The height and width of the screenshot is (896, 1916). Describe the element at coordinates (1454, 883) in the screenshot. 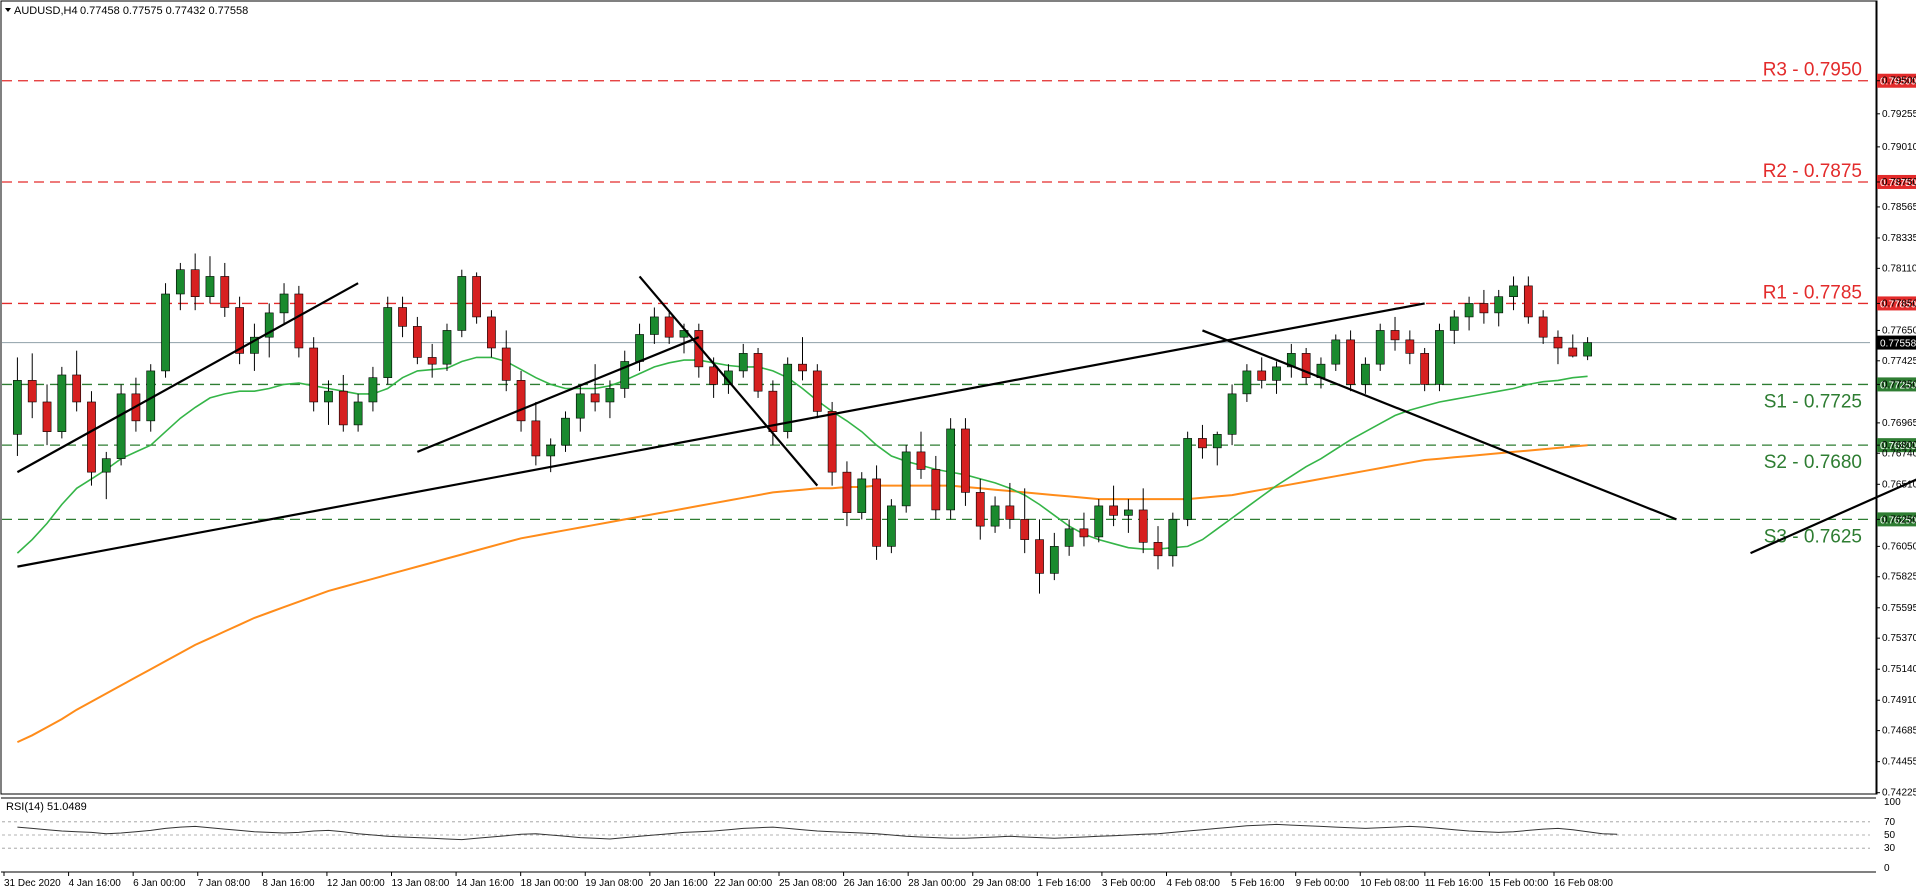

I see `time-tick-label: 11 Feb 16:00` at that location.